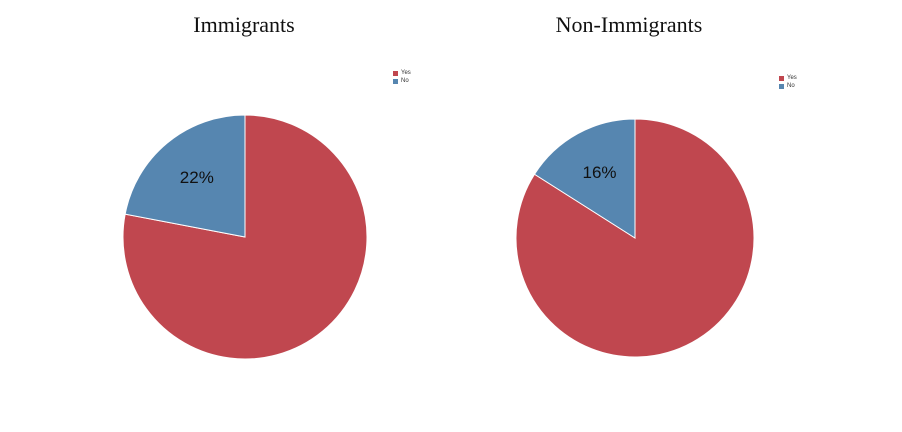 Image resolution: width=902 pixels, height=432 pixels. Describe the element at coordinates (244, 24) in the screenshot. I see `chart-title-immigrants: Immigrants` at that location.